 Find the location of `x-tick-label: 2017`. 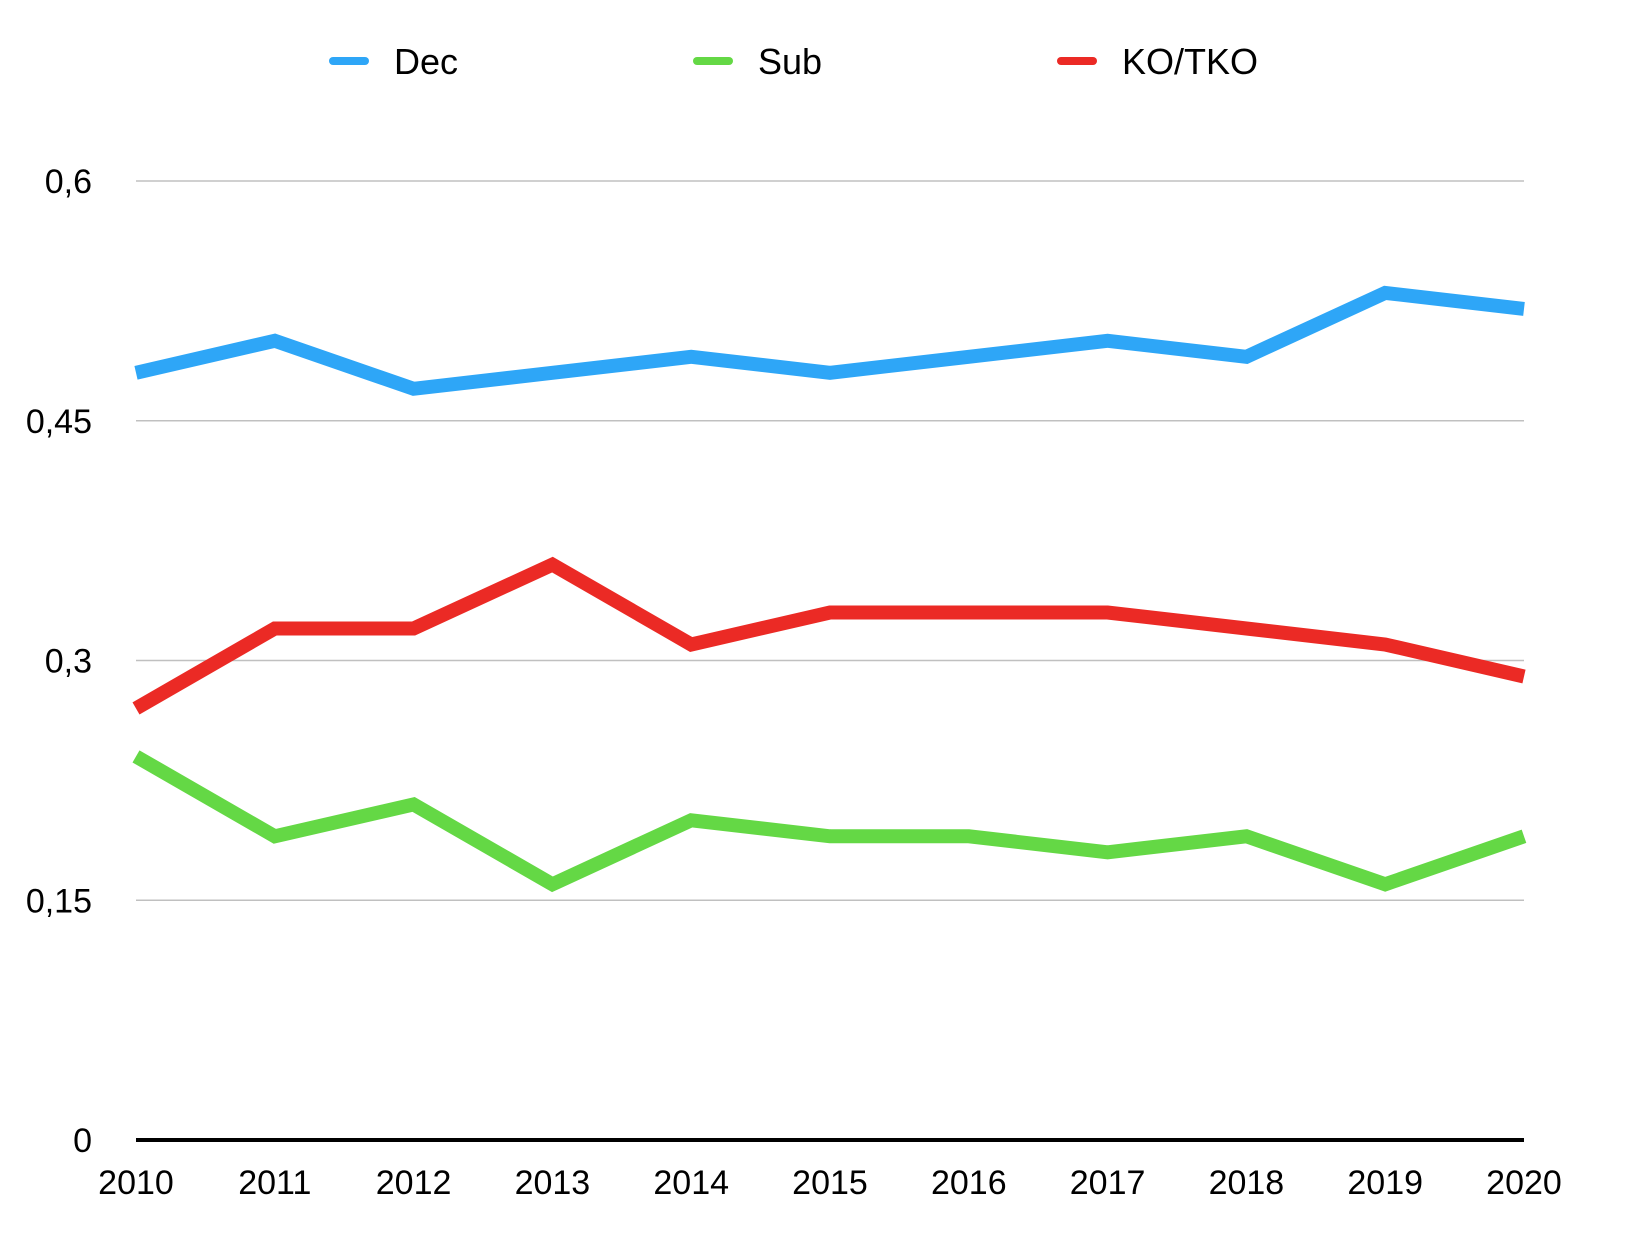

x-tick-label: 2017 is located at coordinates (1108, 1183).